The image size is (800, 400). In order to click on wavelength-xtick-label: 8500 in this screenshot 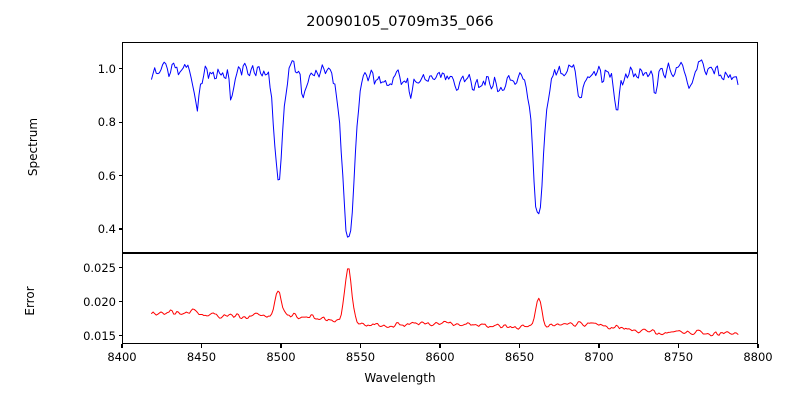, I will do `click(281, 357)`.